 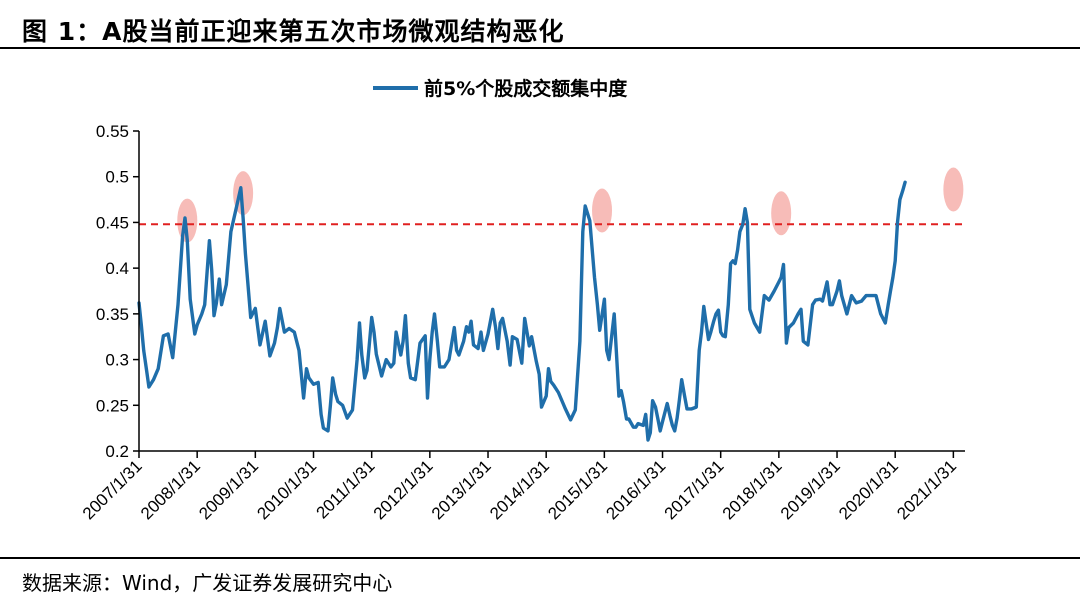 I want to click on x-tick-label: 2010/1/31, so click(x=286, y=489).